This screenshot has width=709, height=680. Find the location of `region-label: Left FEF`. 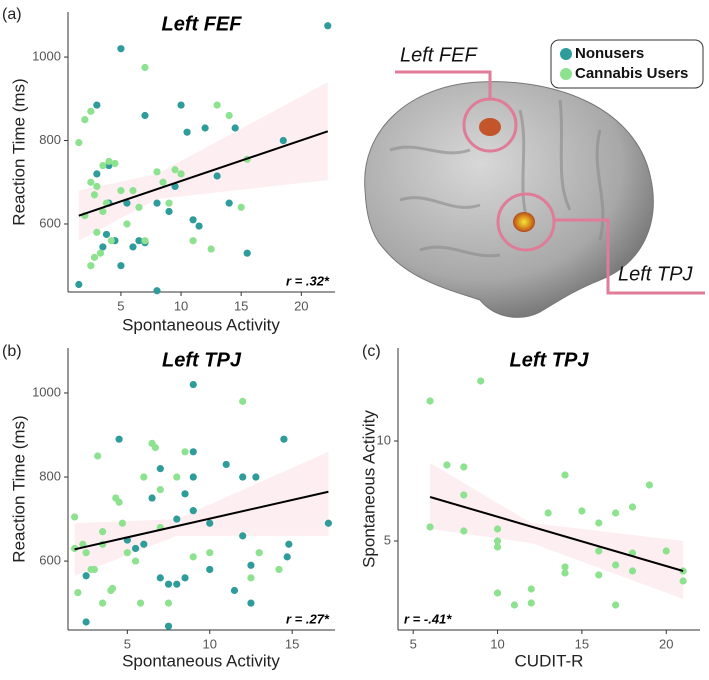

region-label: Left FEF is located at coordinates (439, 55).